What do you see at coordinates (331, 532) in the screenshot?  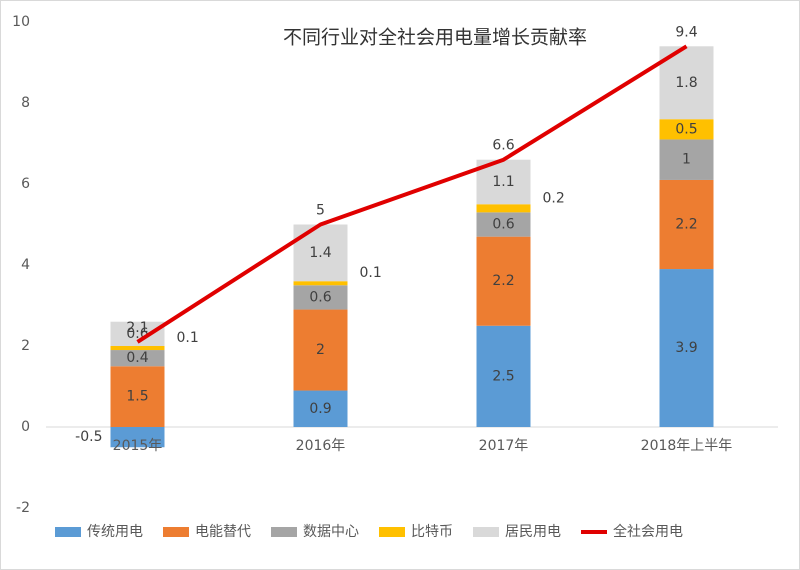 I see `legend-label: 数据中心` at bounding box center [331, 532].